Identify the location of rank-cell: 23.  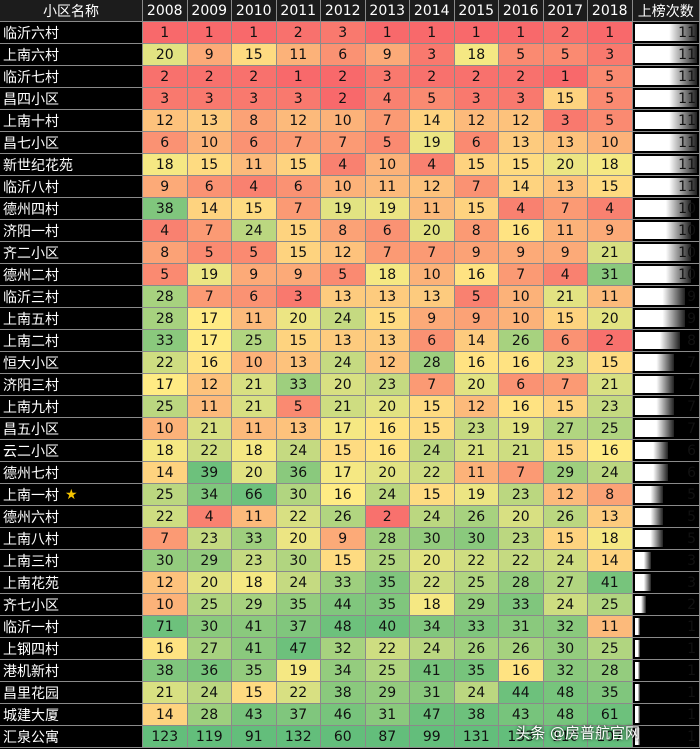
(476, 429).